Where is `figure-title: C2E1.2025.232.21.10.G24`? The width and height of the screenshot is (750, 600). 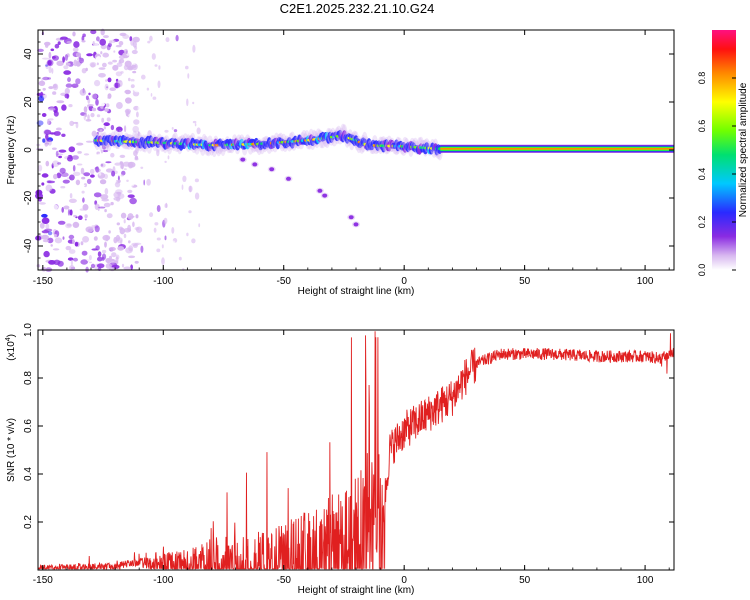
figure-title: C2E1.2025.232.21.10.G24 is located at coordinates (357, 8).